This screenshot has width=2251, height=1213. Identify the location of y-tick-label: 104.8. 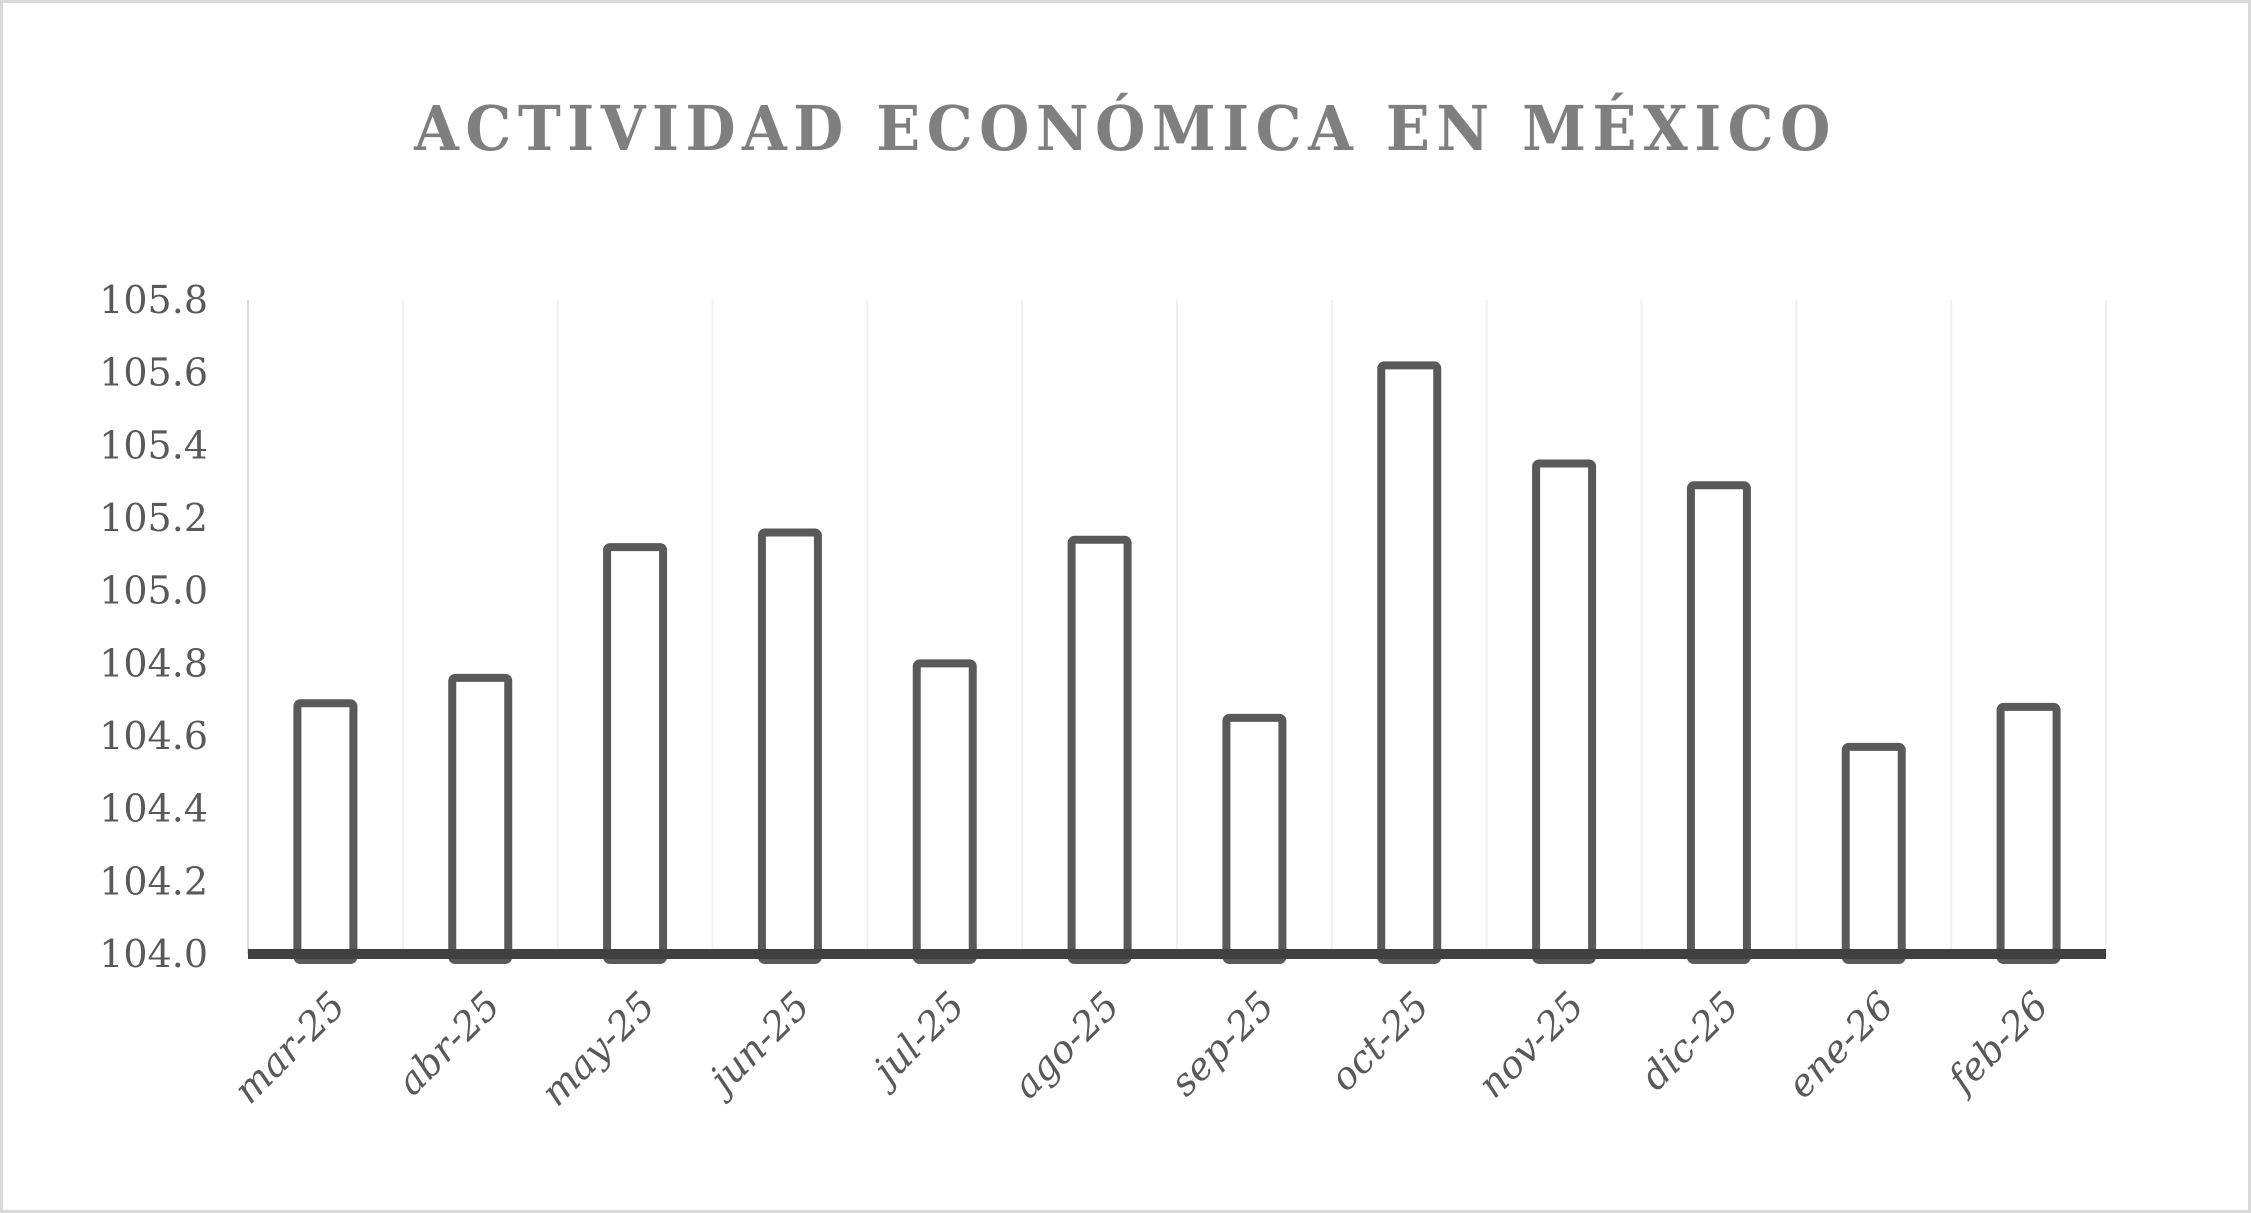
(153, 663).